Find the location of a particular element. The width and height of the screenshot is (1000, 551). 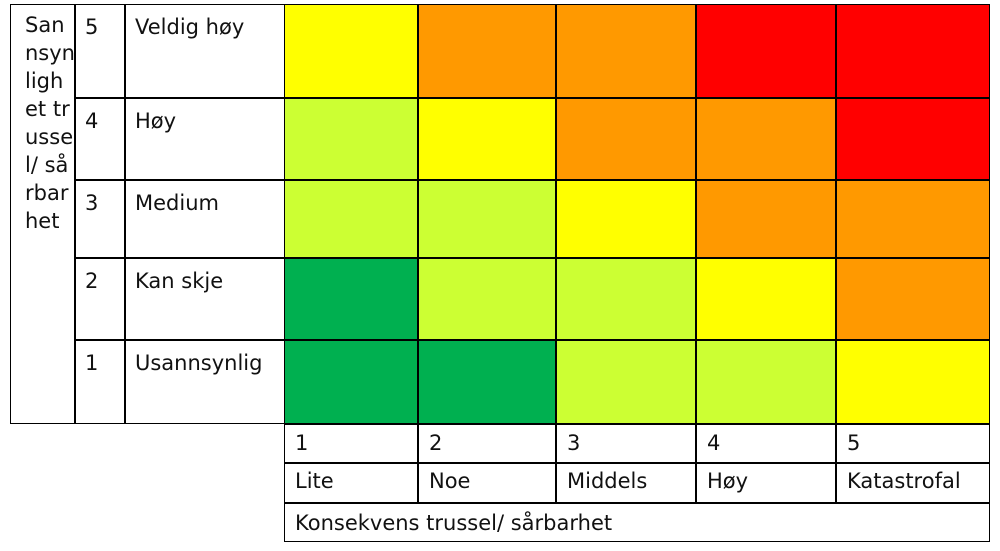

consequence-label: Noe is located at coordinates (487, 483).